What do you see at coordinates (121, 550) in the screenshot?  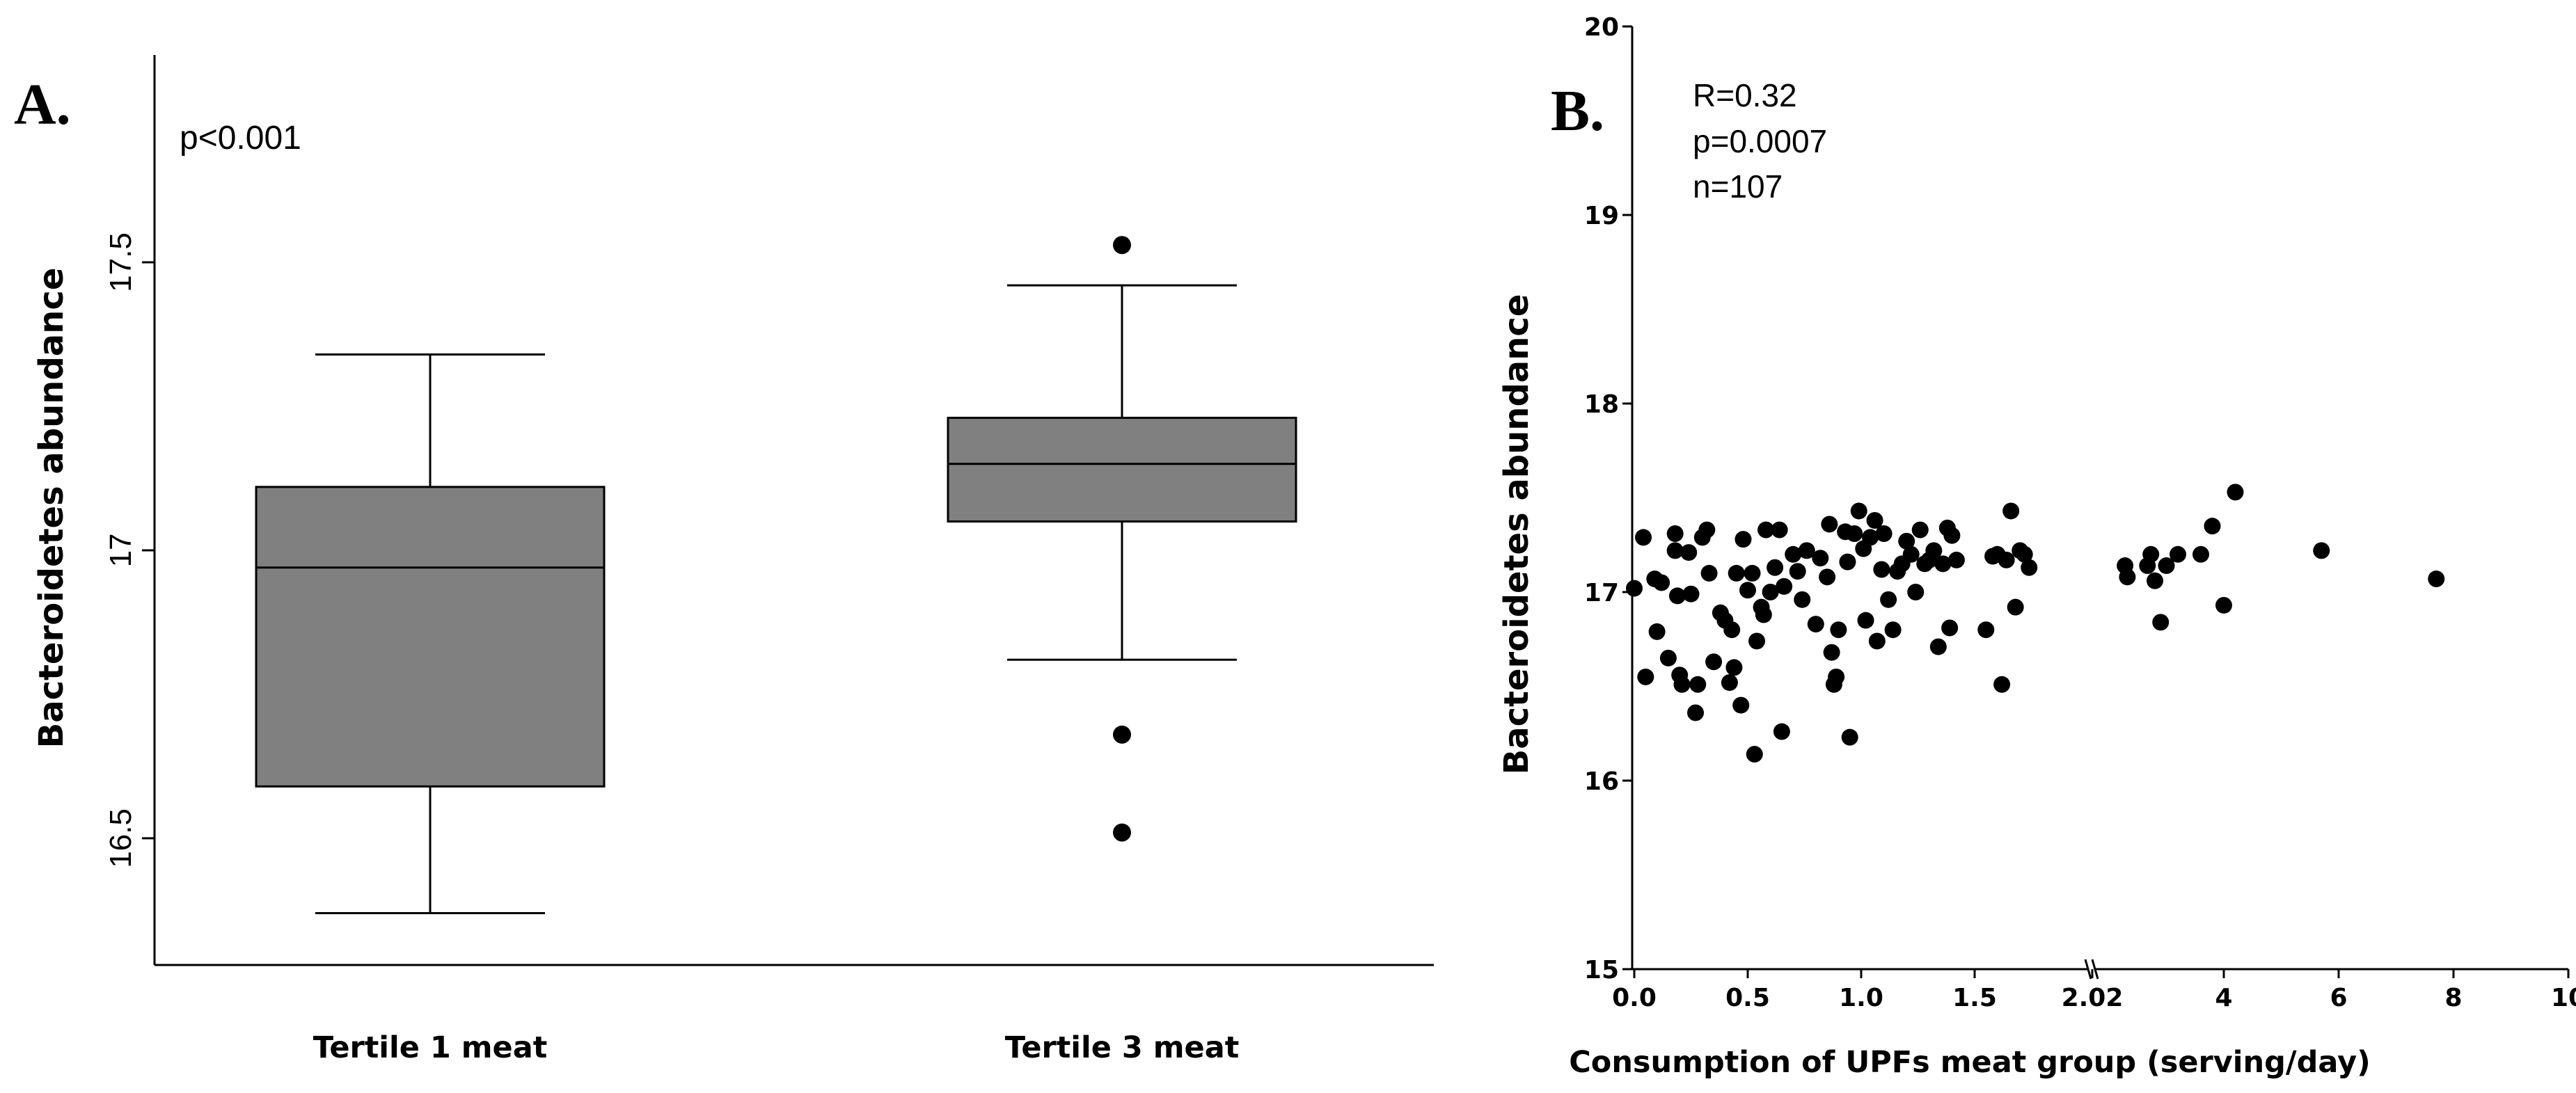 I see `panel-a-y-tick-label: 17` at bounding box center [121, 550].